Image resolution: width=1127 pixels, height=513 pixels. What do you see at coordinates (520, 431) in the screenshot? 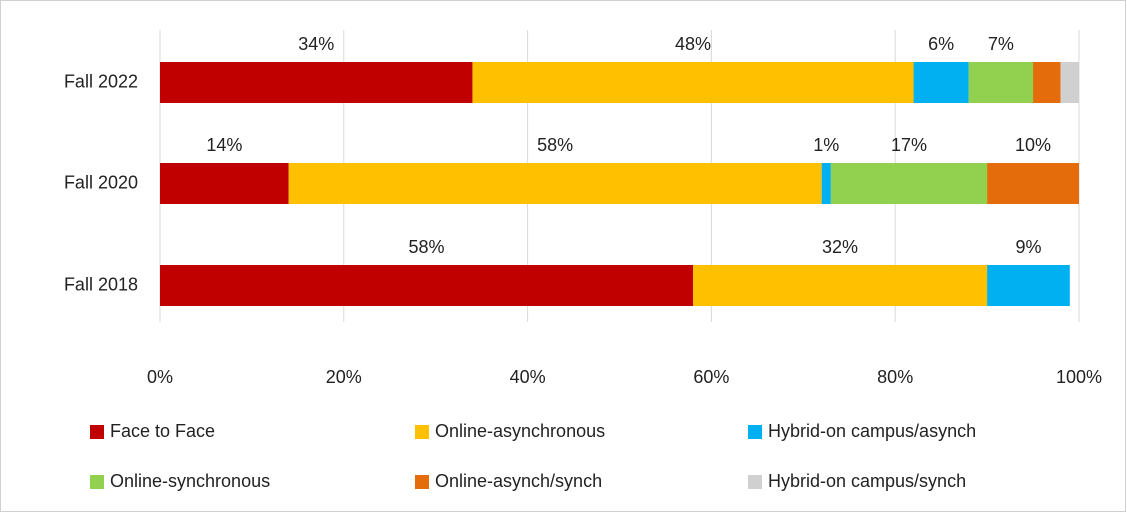
I see `legend-label: Online-asynchronous` at bounding box center [520, 431].